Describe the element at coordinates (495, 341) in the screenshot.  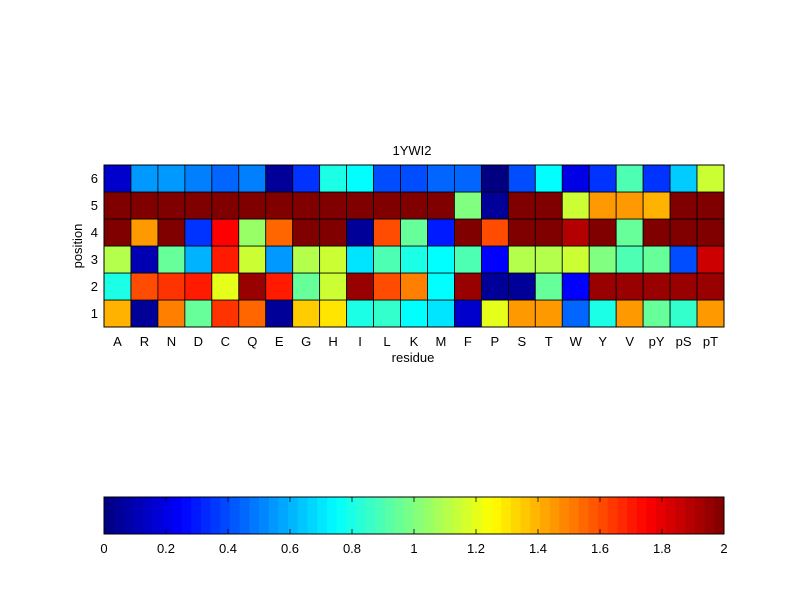
I see `x-tick-label: P` at that location.